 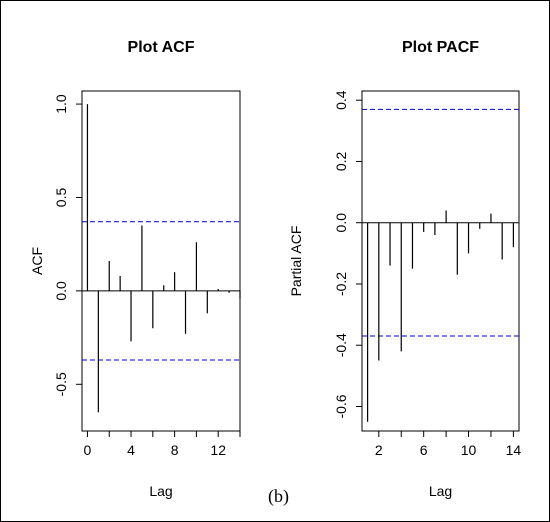 I want to click on pacf-x-tick-label: 2, so click(x=379, y=450).